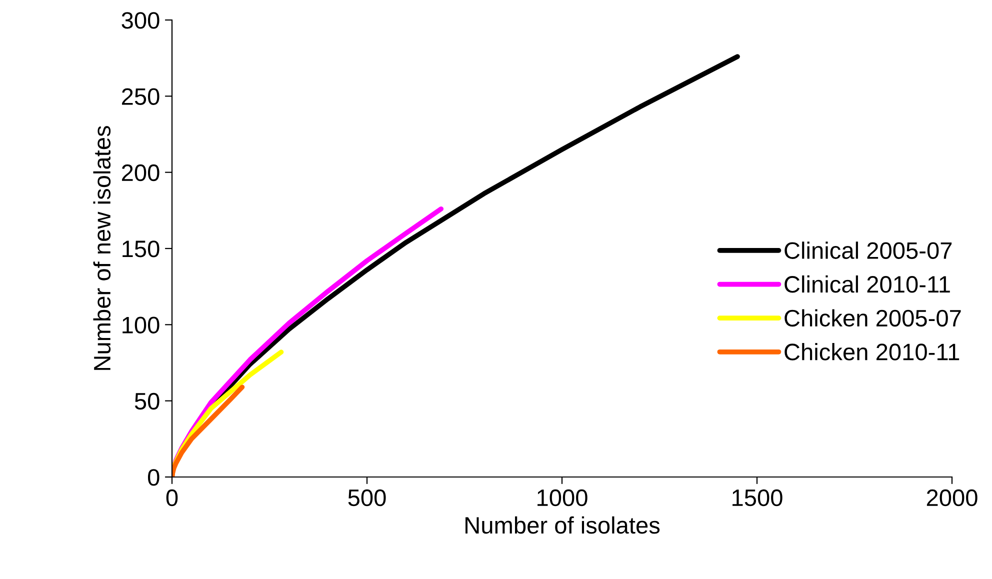 This screenshot has width=992, height=579. What do you see at coordinates (563, 497) in the screenshot?
I see `x-tick-label: 1000` at bounding box center [563, 497].